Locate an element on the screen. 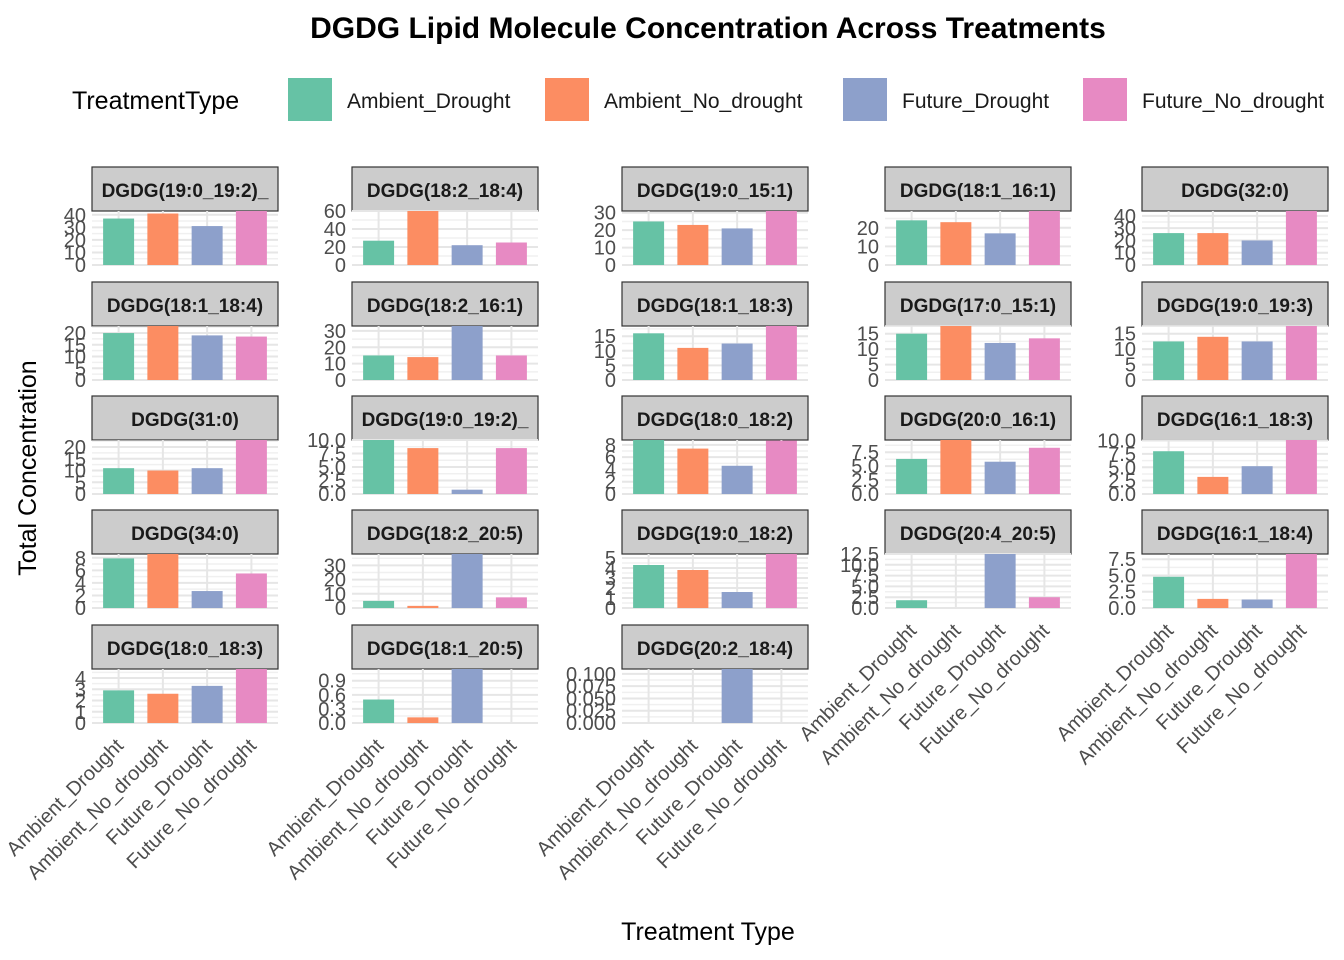 This screenshot has width=1344, height=960. y-tick-label: 4 is located at coordinates (80, 584).